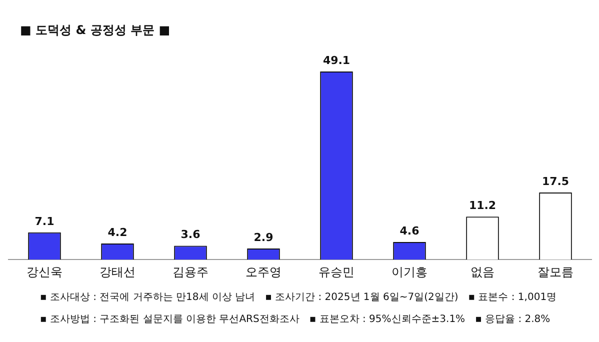 The width and height of the screenshot is (599, 342). I want to click on data-label: 49.1, so click(336, 60).